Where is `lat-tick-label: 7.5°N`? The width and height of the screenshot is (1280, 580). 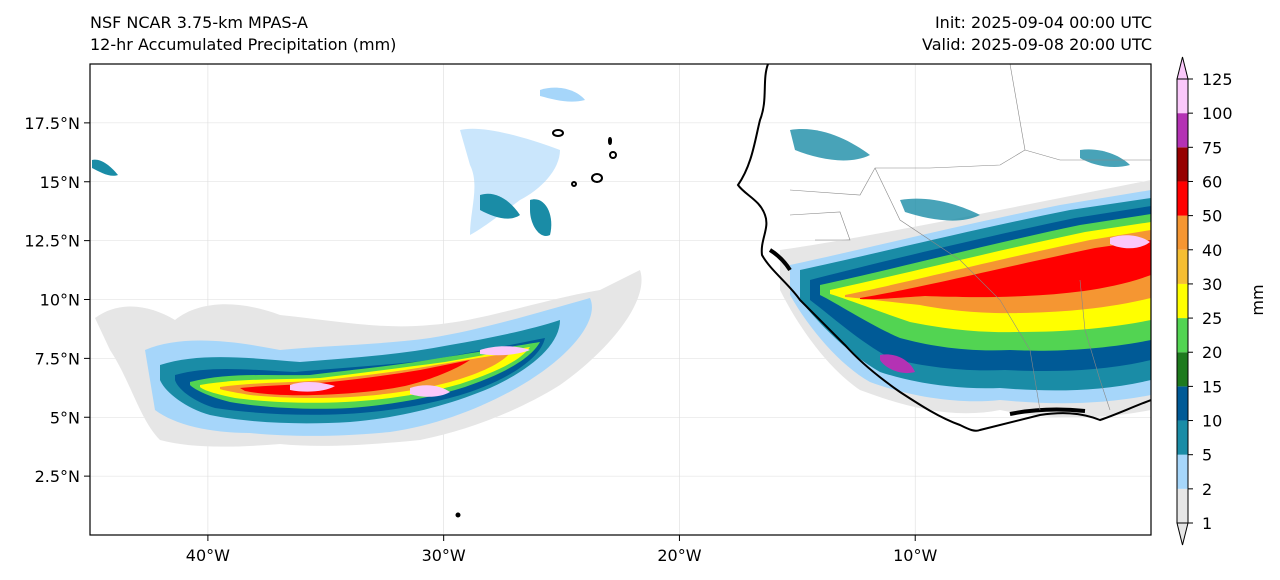
lat-tick-label: 7.5°N is located at coordinates (57, 358).